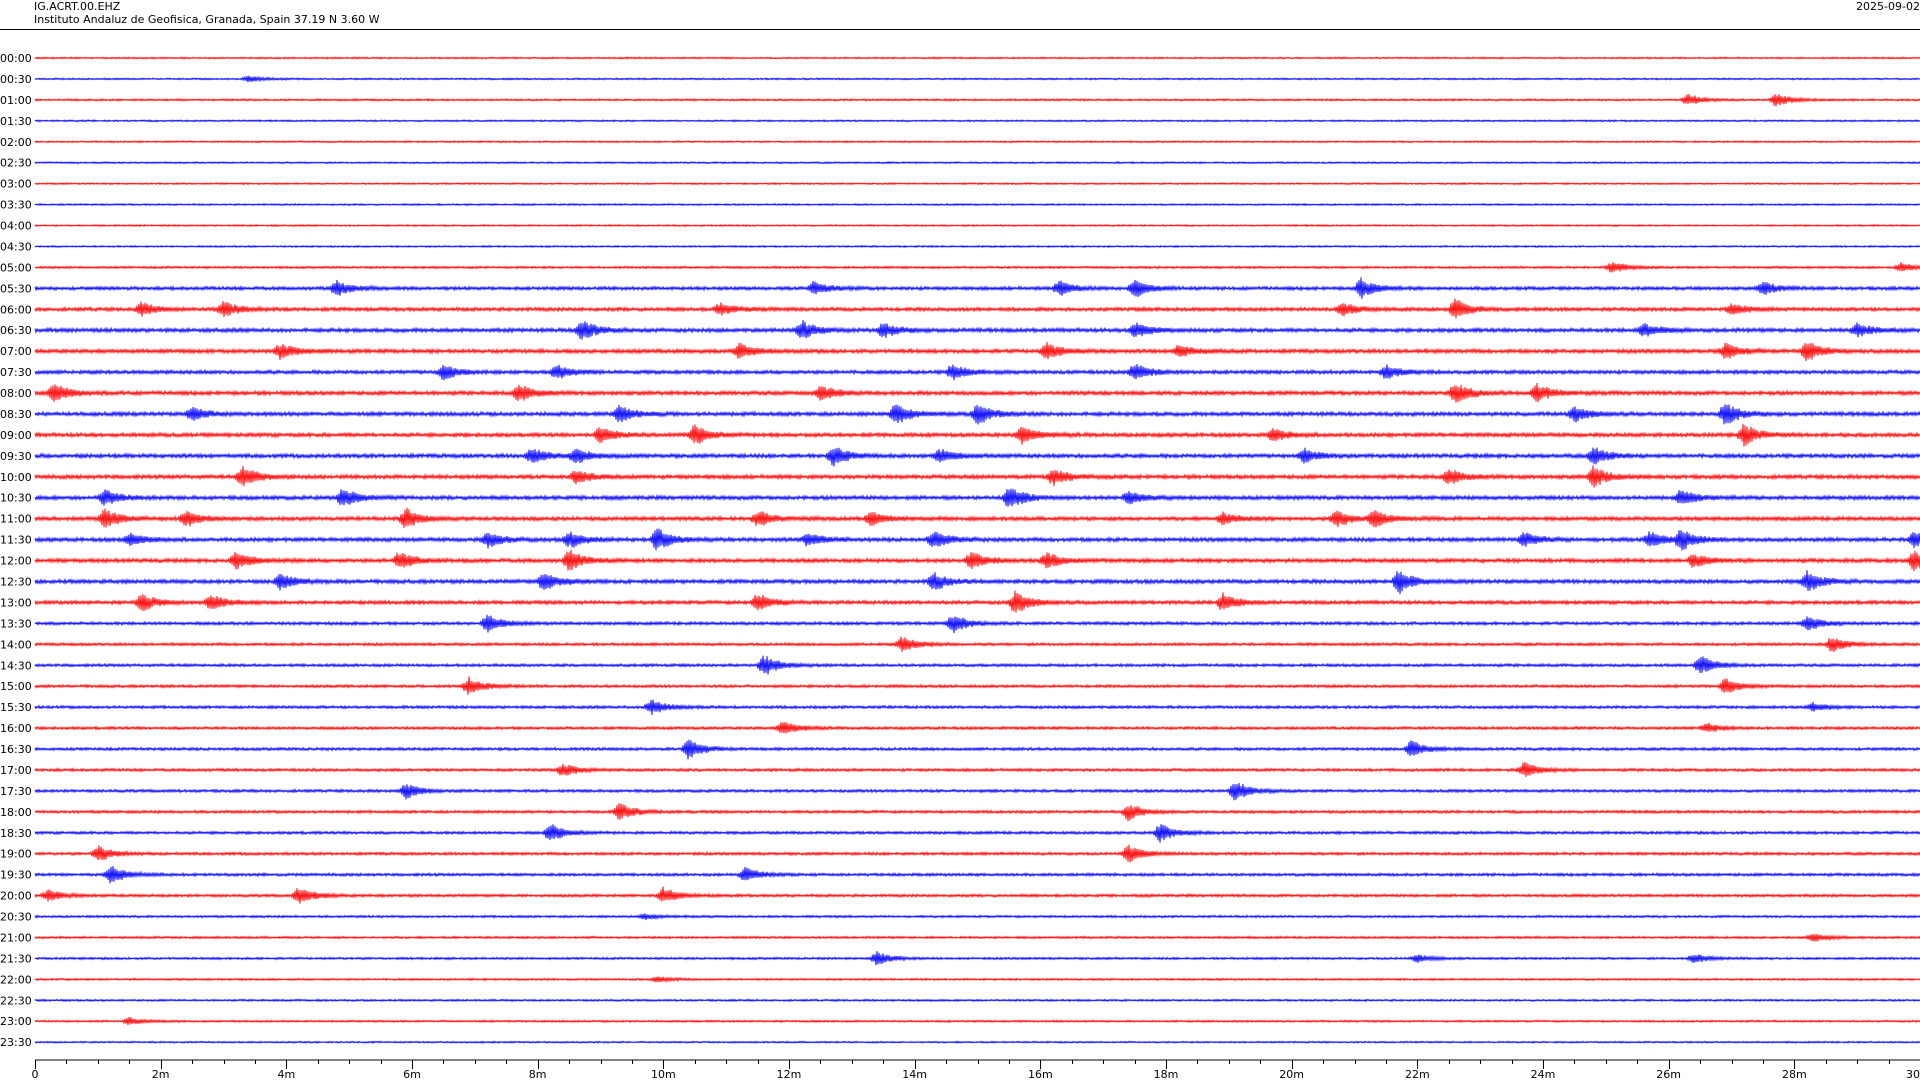 The height and width of the screenshot is (1080, 1920). I want to click on row-label: 02:30, so click(16, 163).